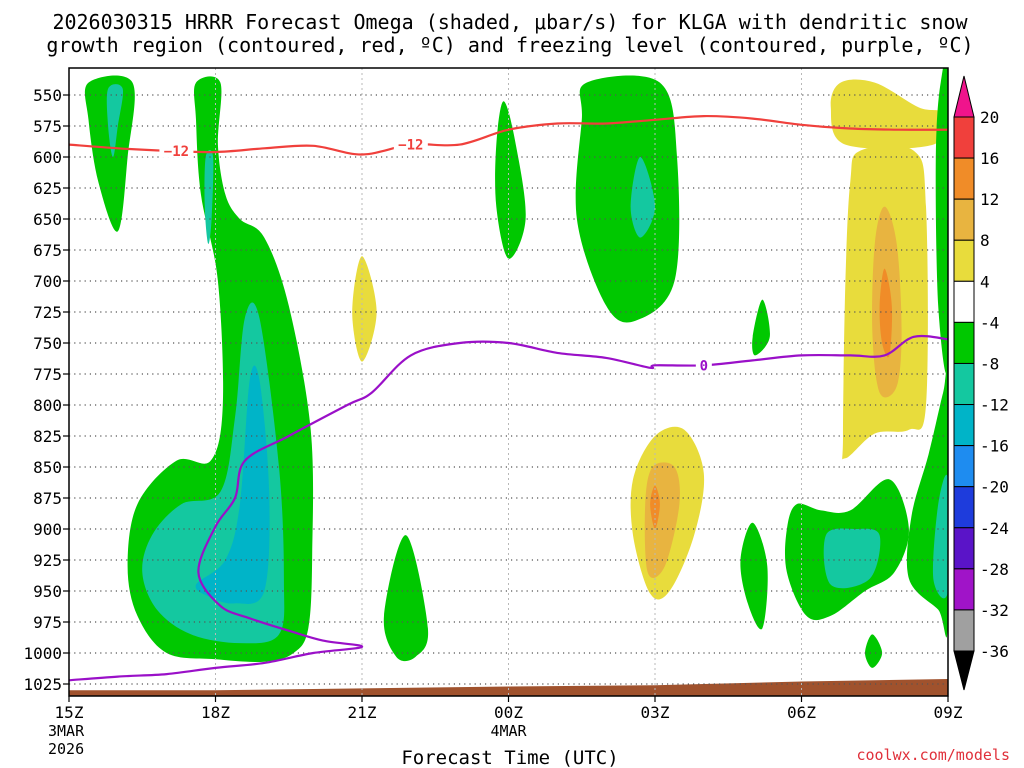 The image size is (1024, 768). I want to click on colorbar-label: -28, so click(994, 569).